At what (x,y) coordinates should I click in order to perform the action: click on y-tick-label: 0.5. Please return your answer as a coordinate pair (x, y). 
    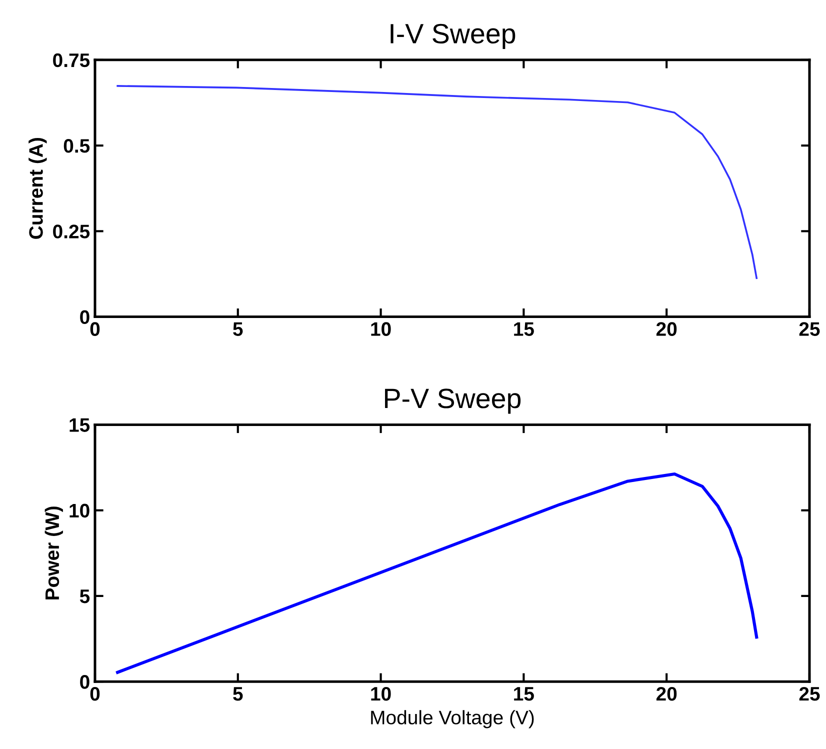
    Looking at the image, I should click on (77, 146).